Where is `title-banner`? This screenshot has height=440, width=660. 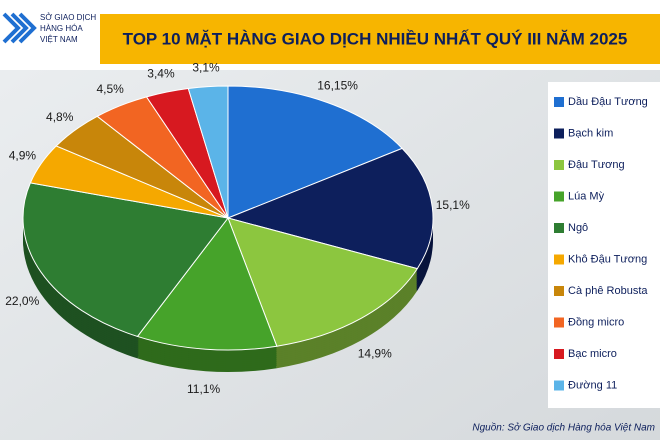 title-banner is located at coordinates (380, 39).